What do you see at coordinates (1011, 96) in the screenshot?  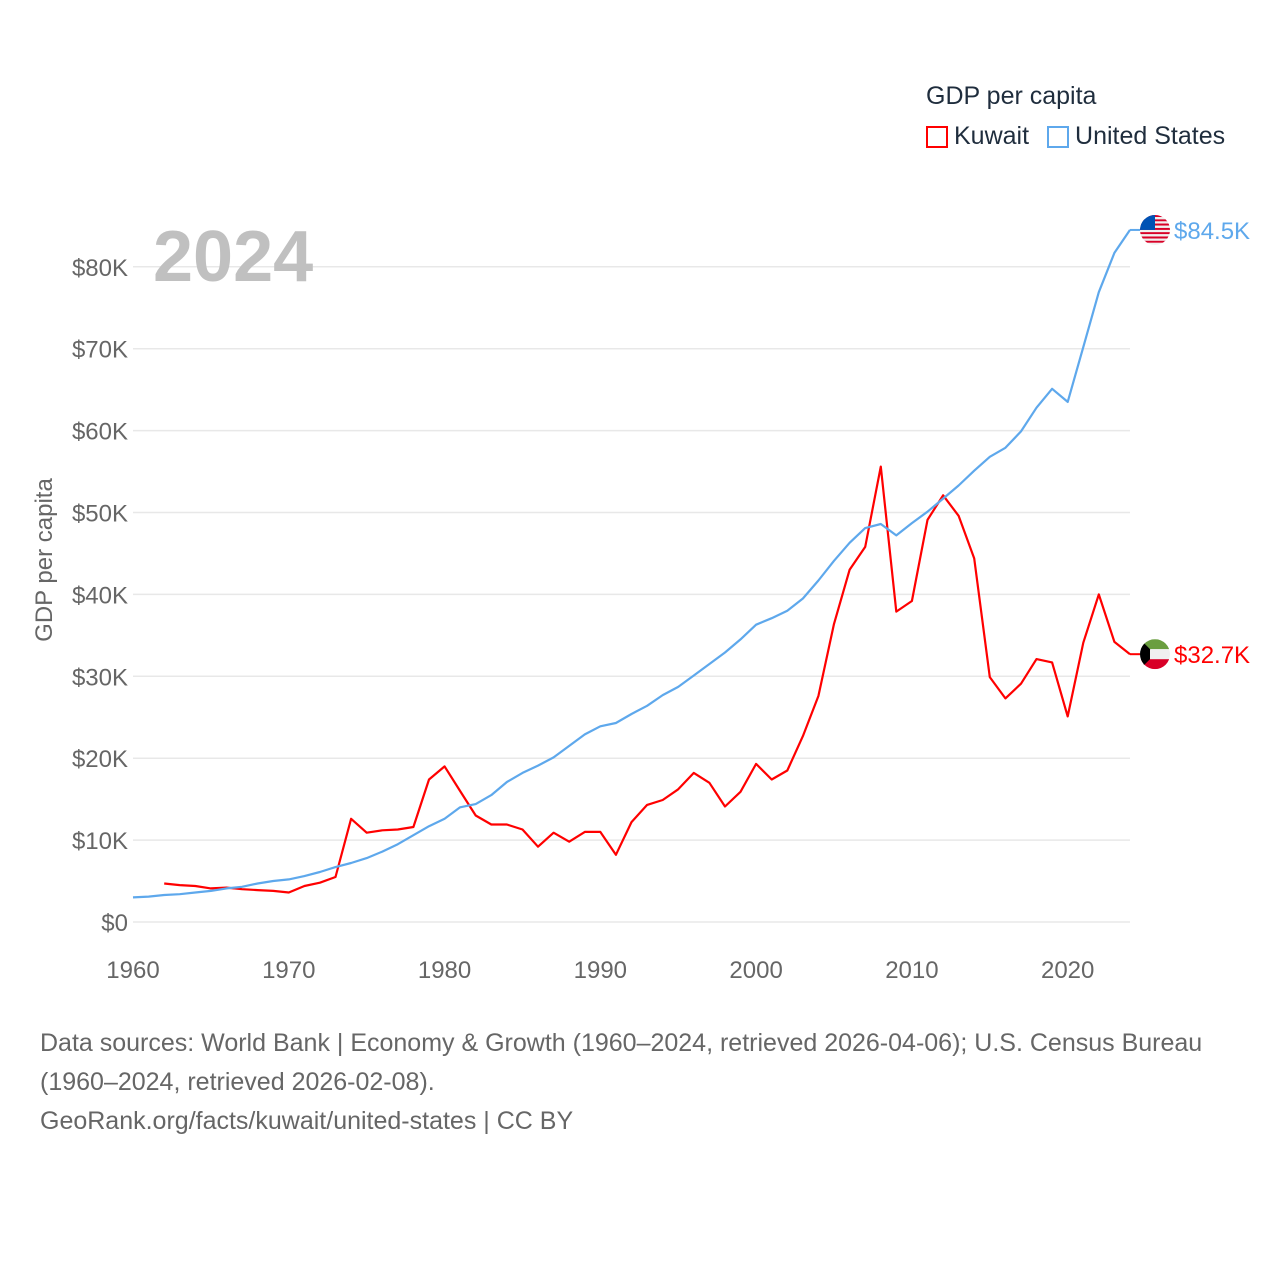 I see `legend-title: GDP per capita` at bounding box center [1011, 96].